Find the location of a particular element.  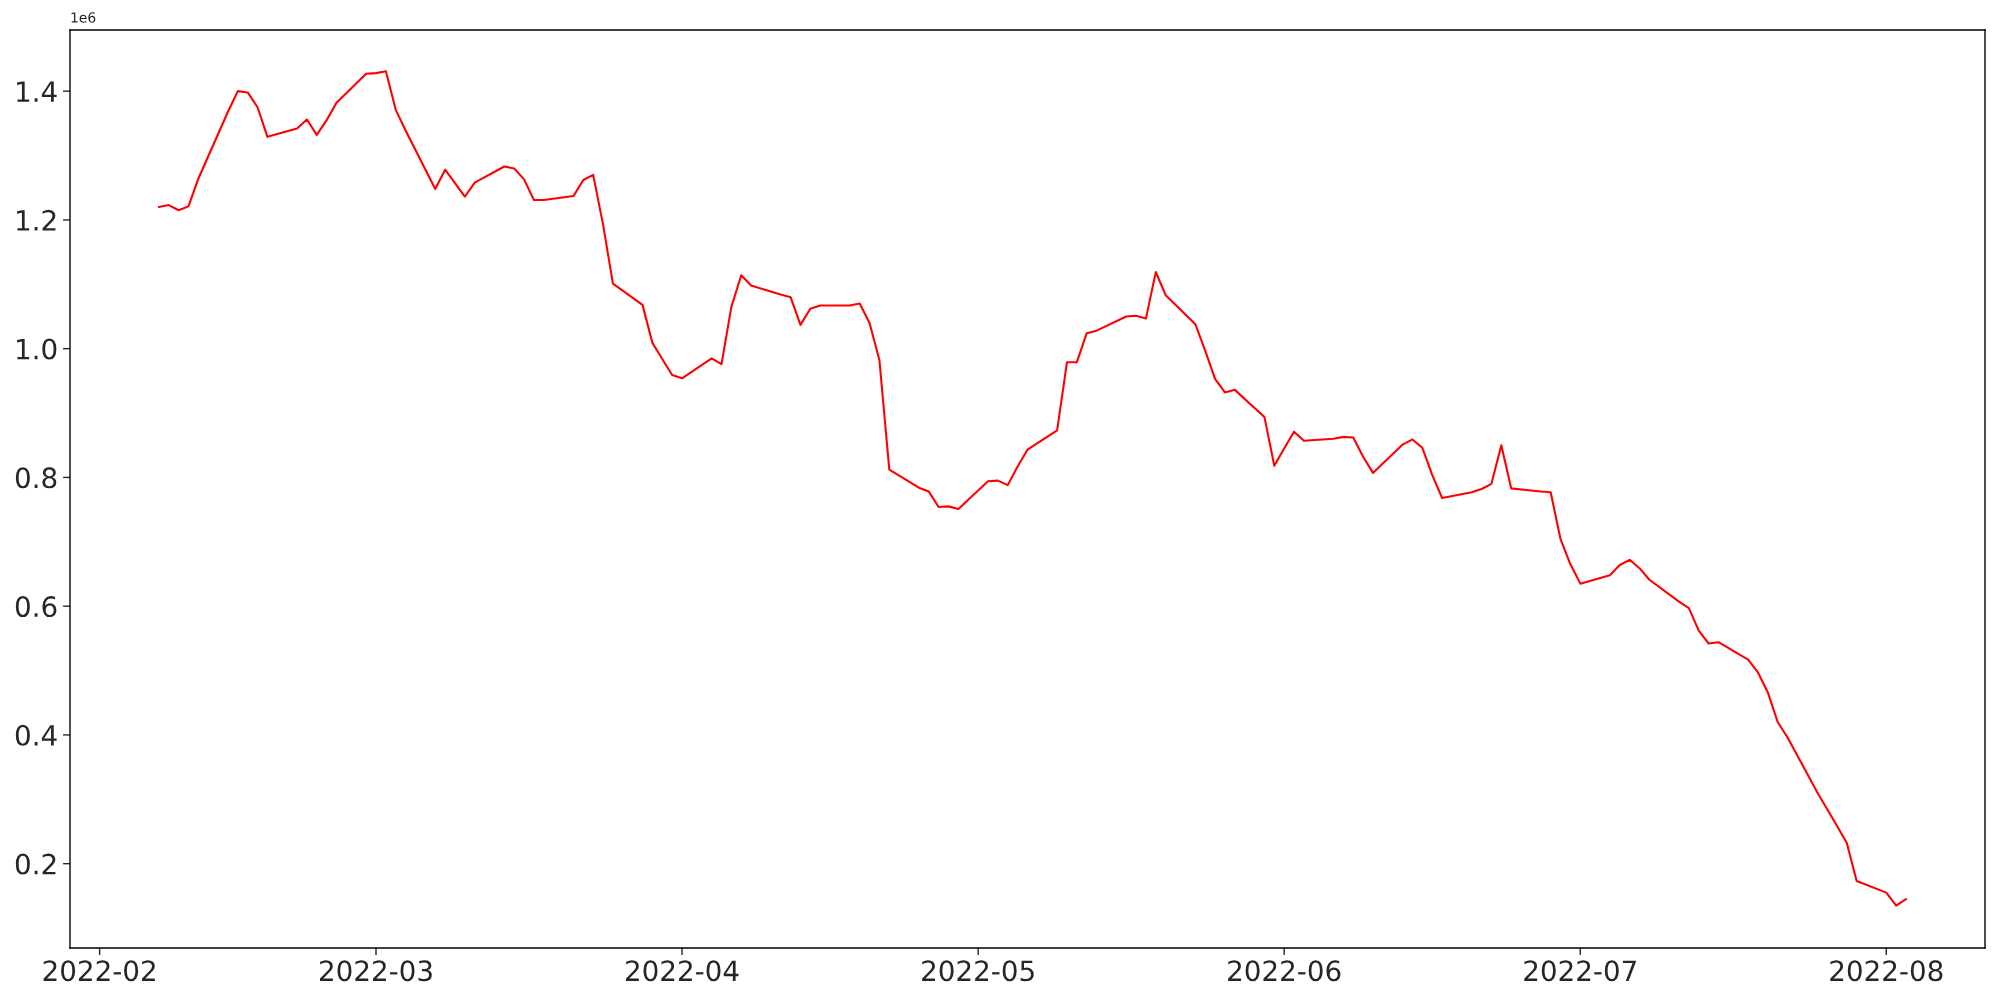

y-tick-label: 0.8 is located at coordinates (36, 478).